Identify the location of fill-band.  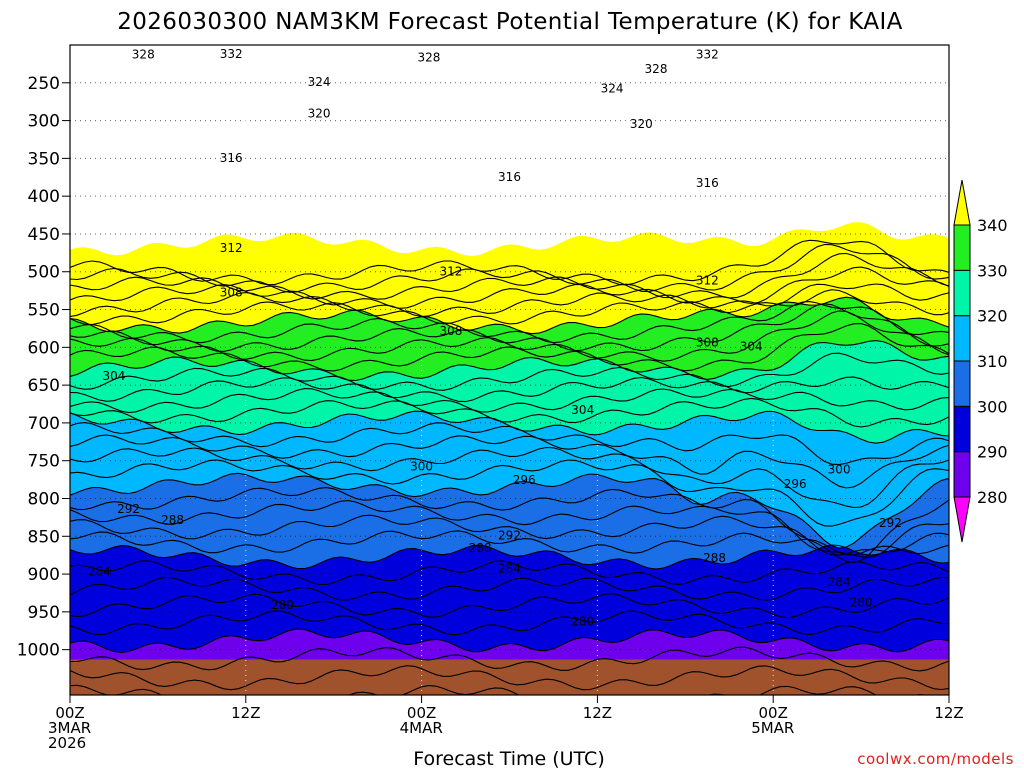
(509, 278).